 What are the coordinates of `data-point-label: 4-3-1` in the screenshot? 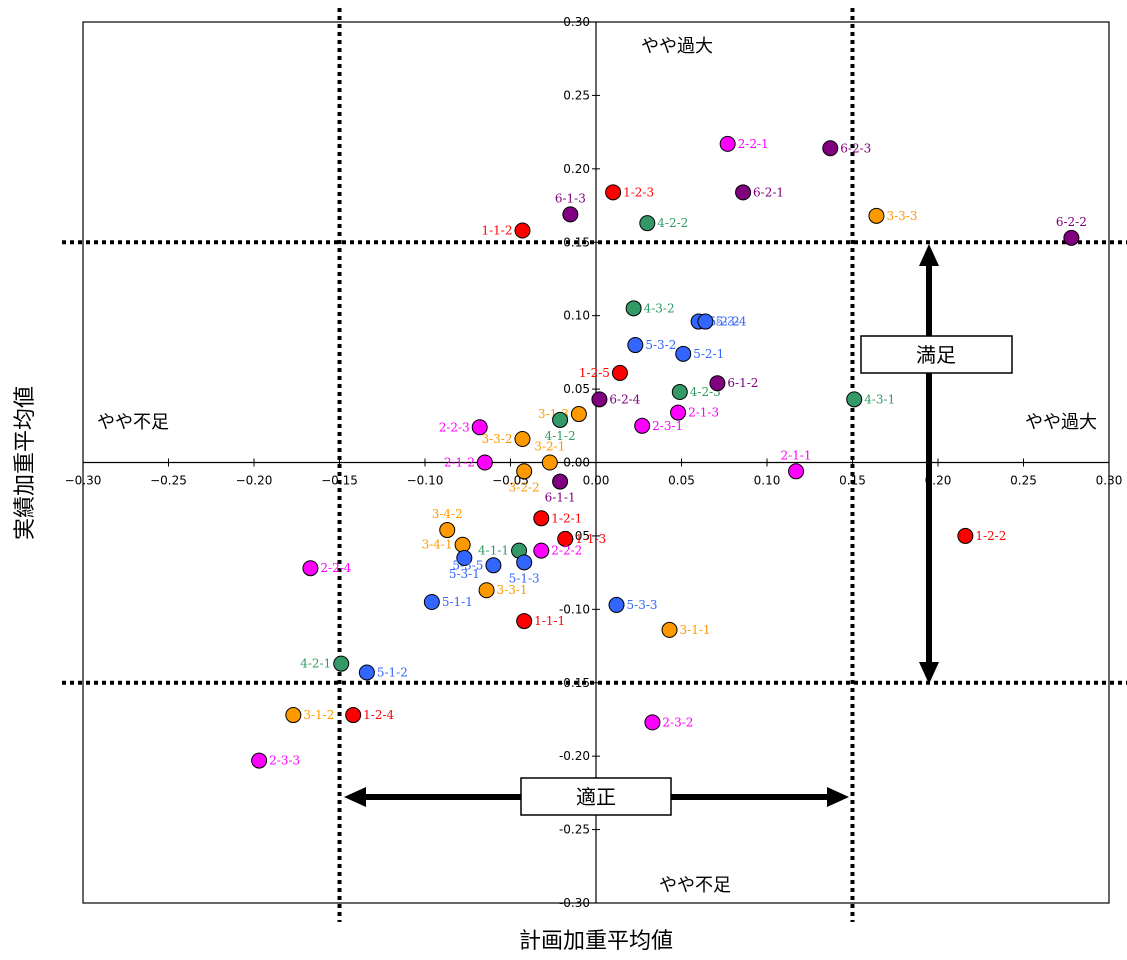 It's located at (879, 399).